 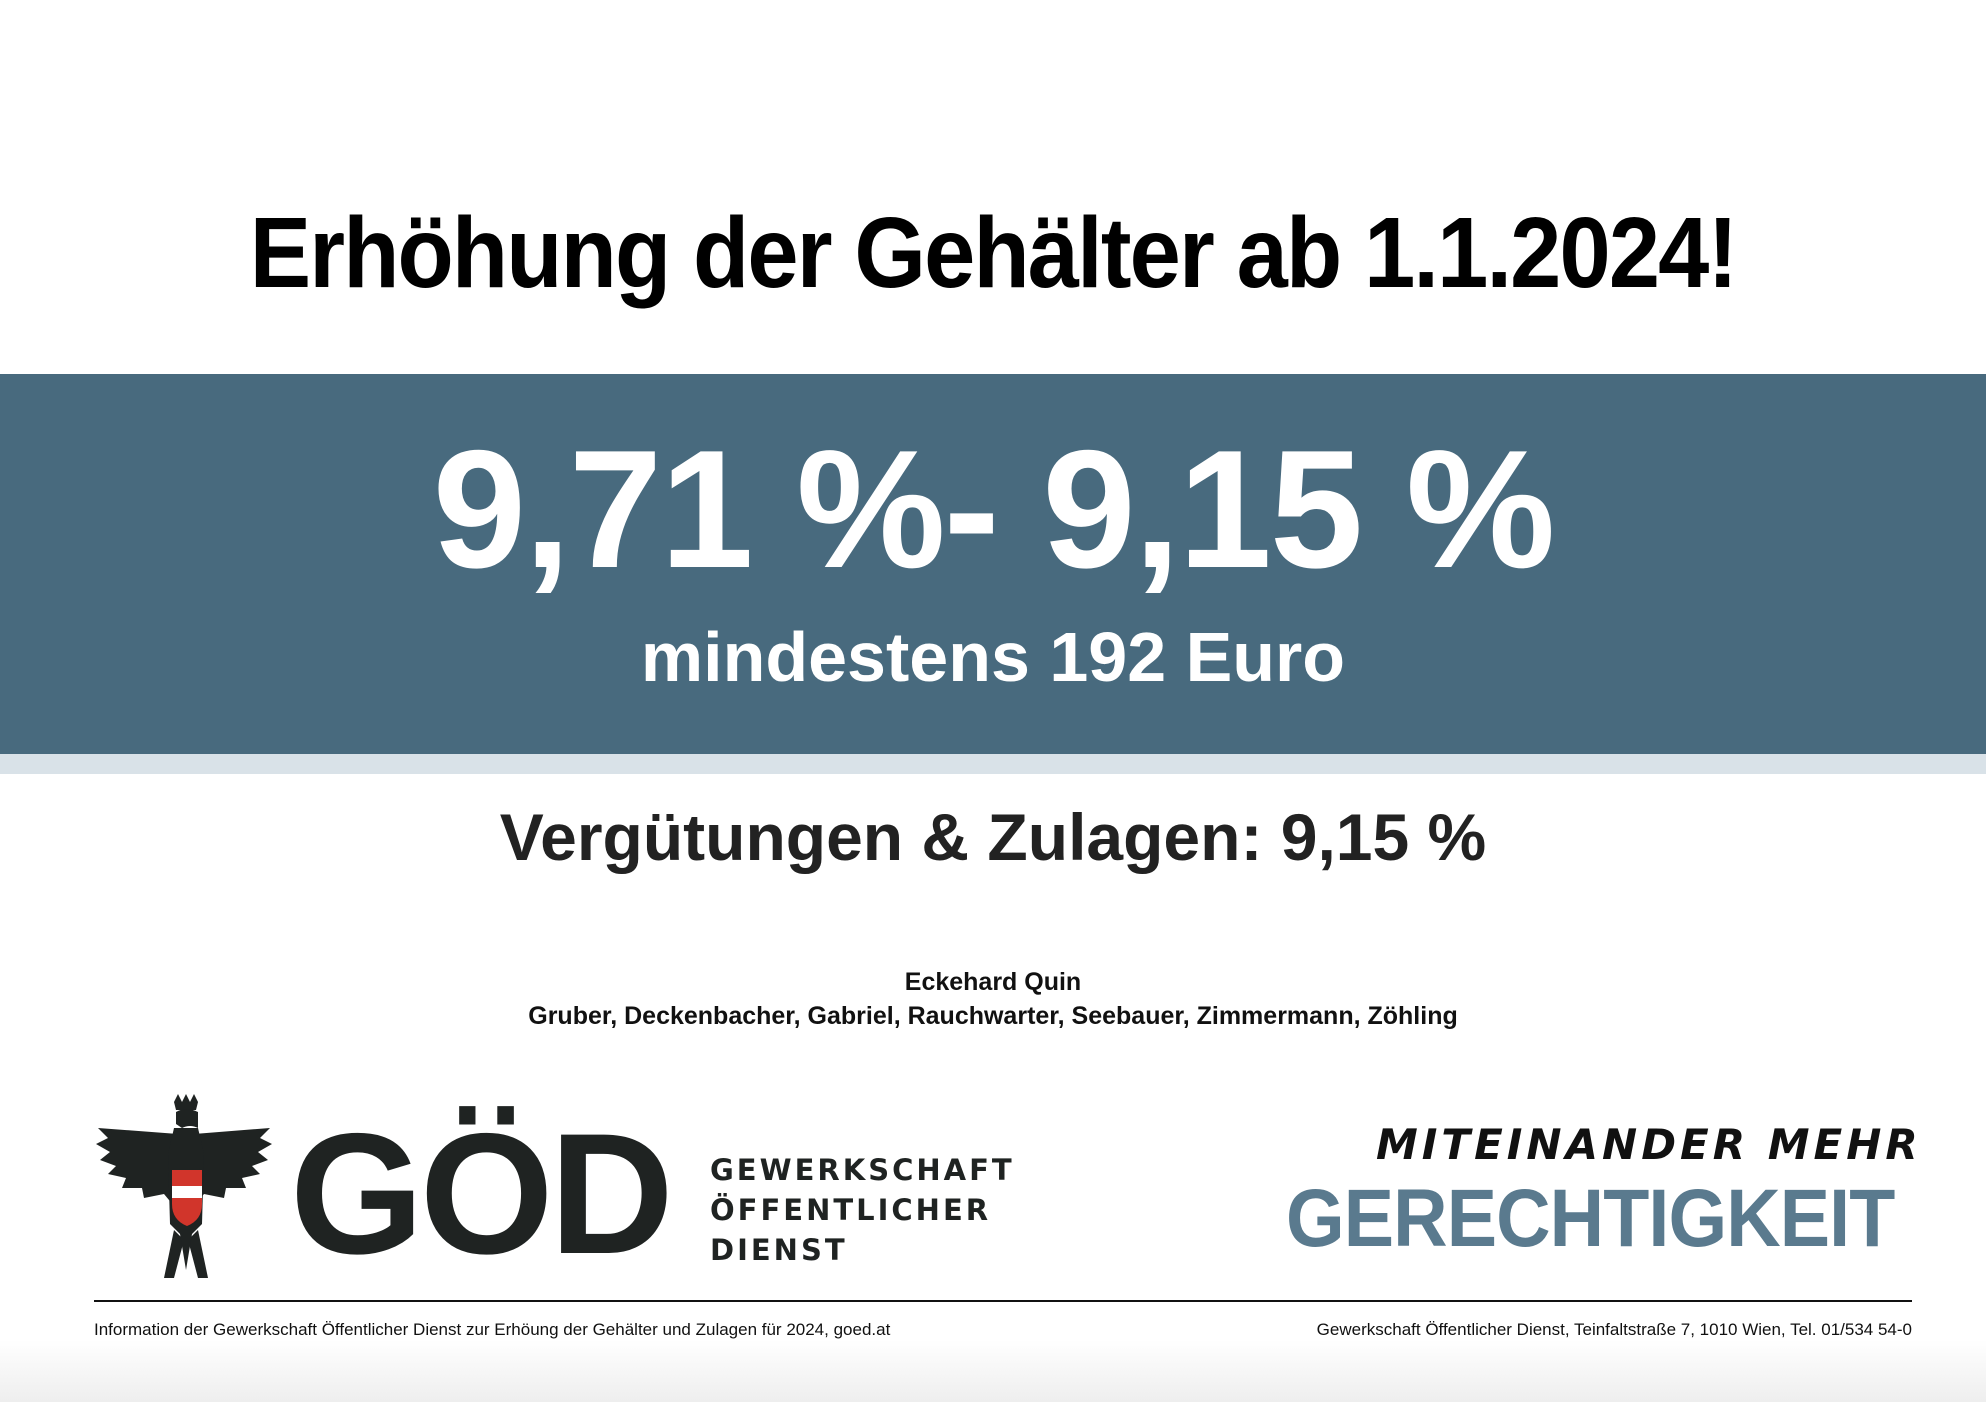 I want to click on logo-subtitle: GEWERKSCHAFT ÖFFENTLICHER DIENST, so click(x=862, y=1210).